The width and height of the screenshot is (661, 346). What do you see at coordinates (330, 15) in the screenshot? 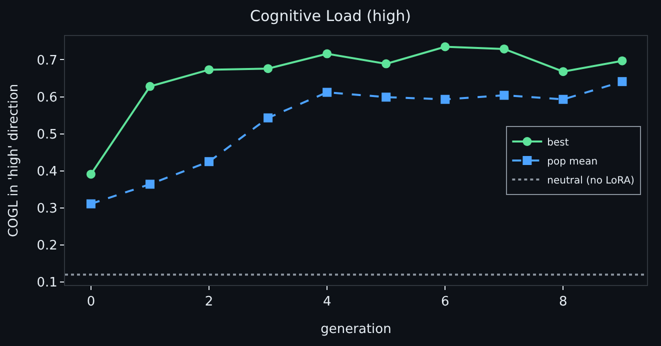
I see `chart-title: Cognitive Load (high)` at bounding box center [330, 15].